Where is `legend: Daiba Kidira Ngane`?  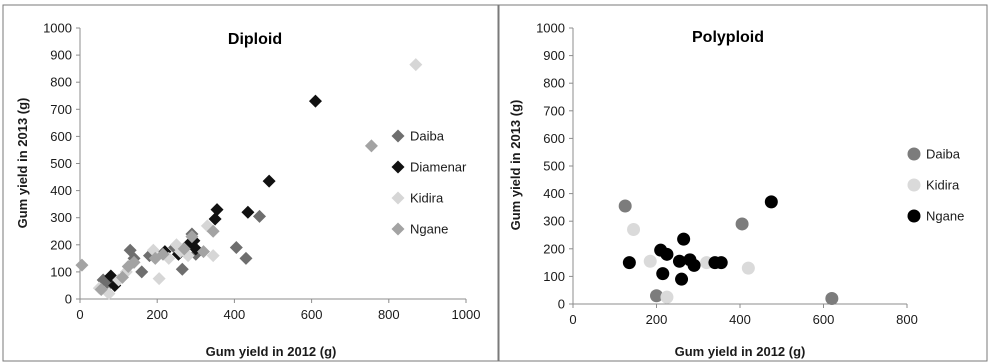
legend: Daiba Kidira Ngane is located at coordinates (935, 185).